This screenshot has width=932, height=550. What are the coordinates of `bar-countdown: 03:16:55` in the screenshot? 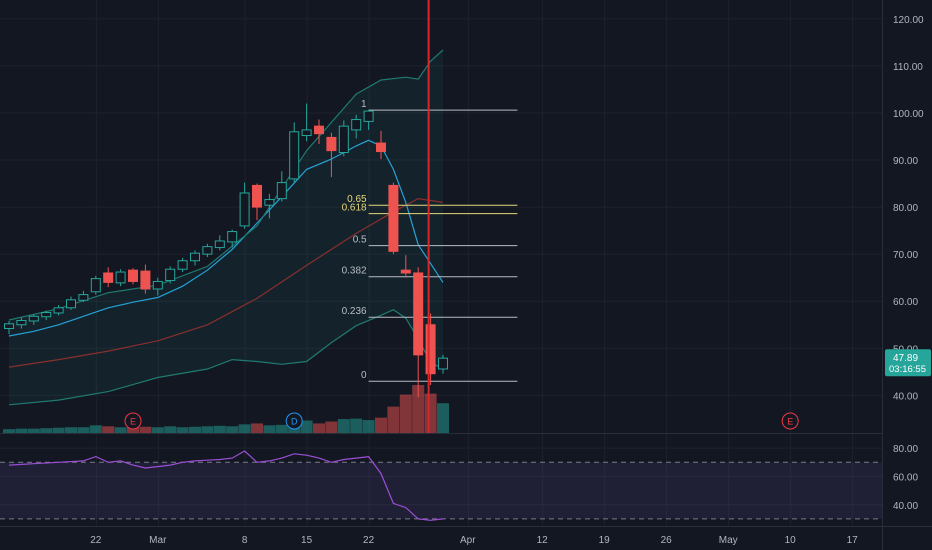 It's located at (907, 369).